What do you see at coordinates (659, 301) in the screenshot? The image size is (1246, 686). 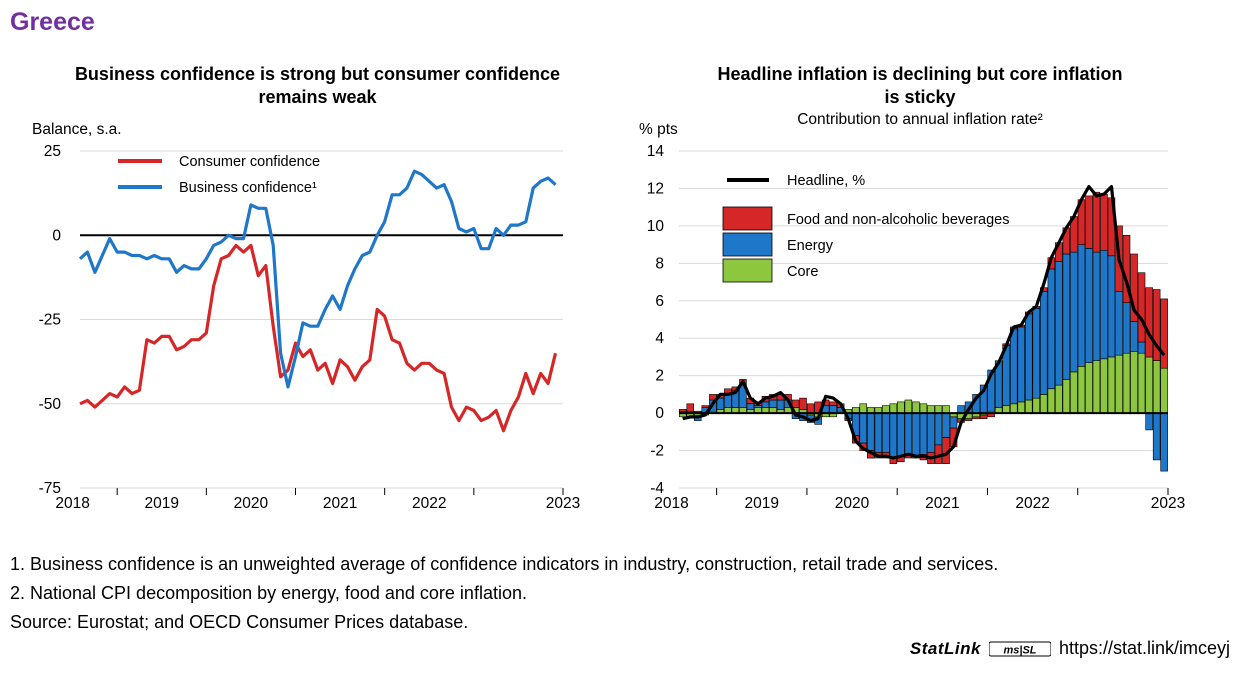 I see `right-y-tick-label: 6` at bounding box center [659, 301].